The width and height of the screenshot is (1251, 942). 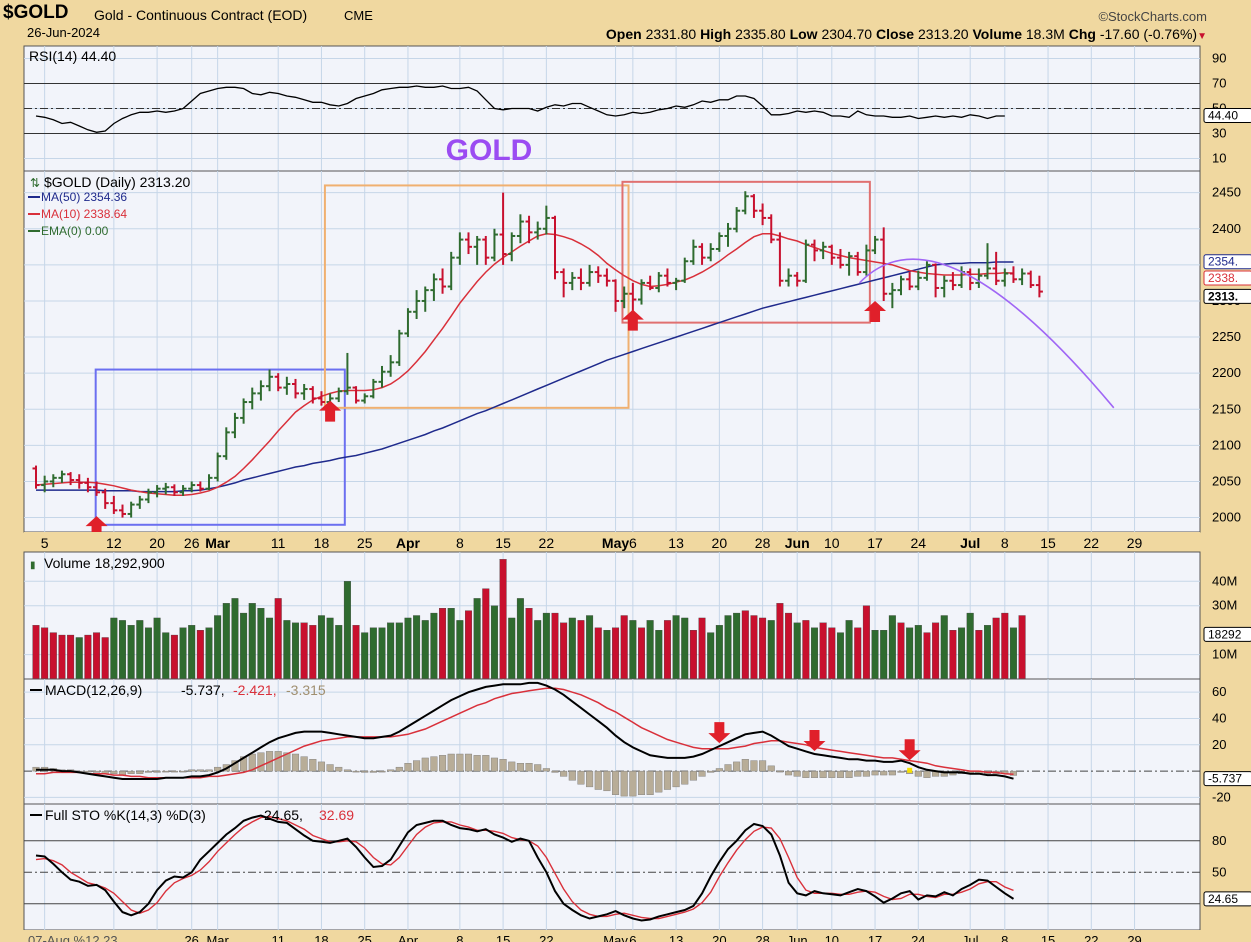 I want to click on volume-tick-label: 10M, so click(x=1224, y=654).